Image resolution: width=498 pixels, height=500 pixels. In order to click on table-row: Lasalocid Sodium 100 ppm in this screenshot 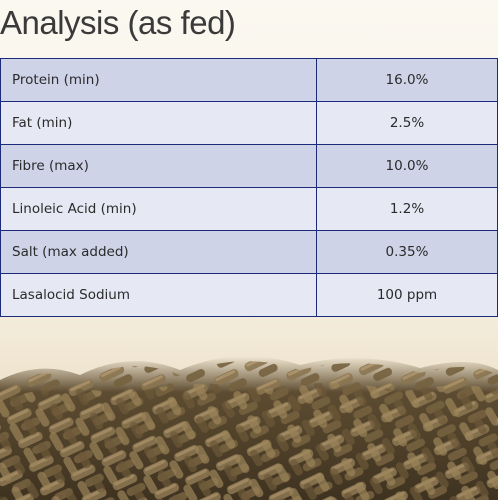, I will do `click(249, 295)`.